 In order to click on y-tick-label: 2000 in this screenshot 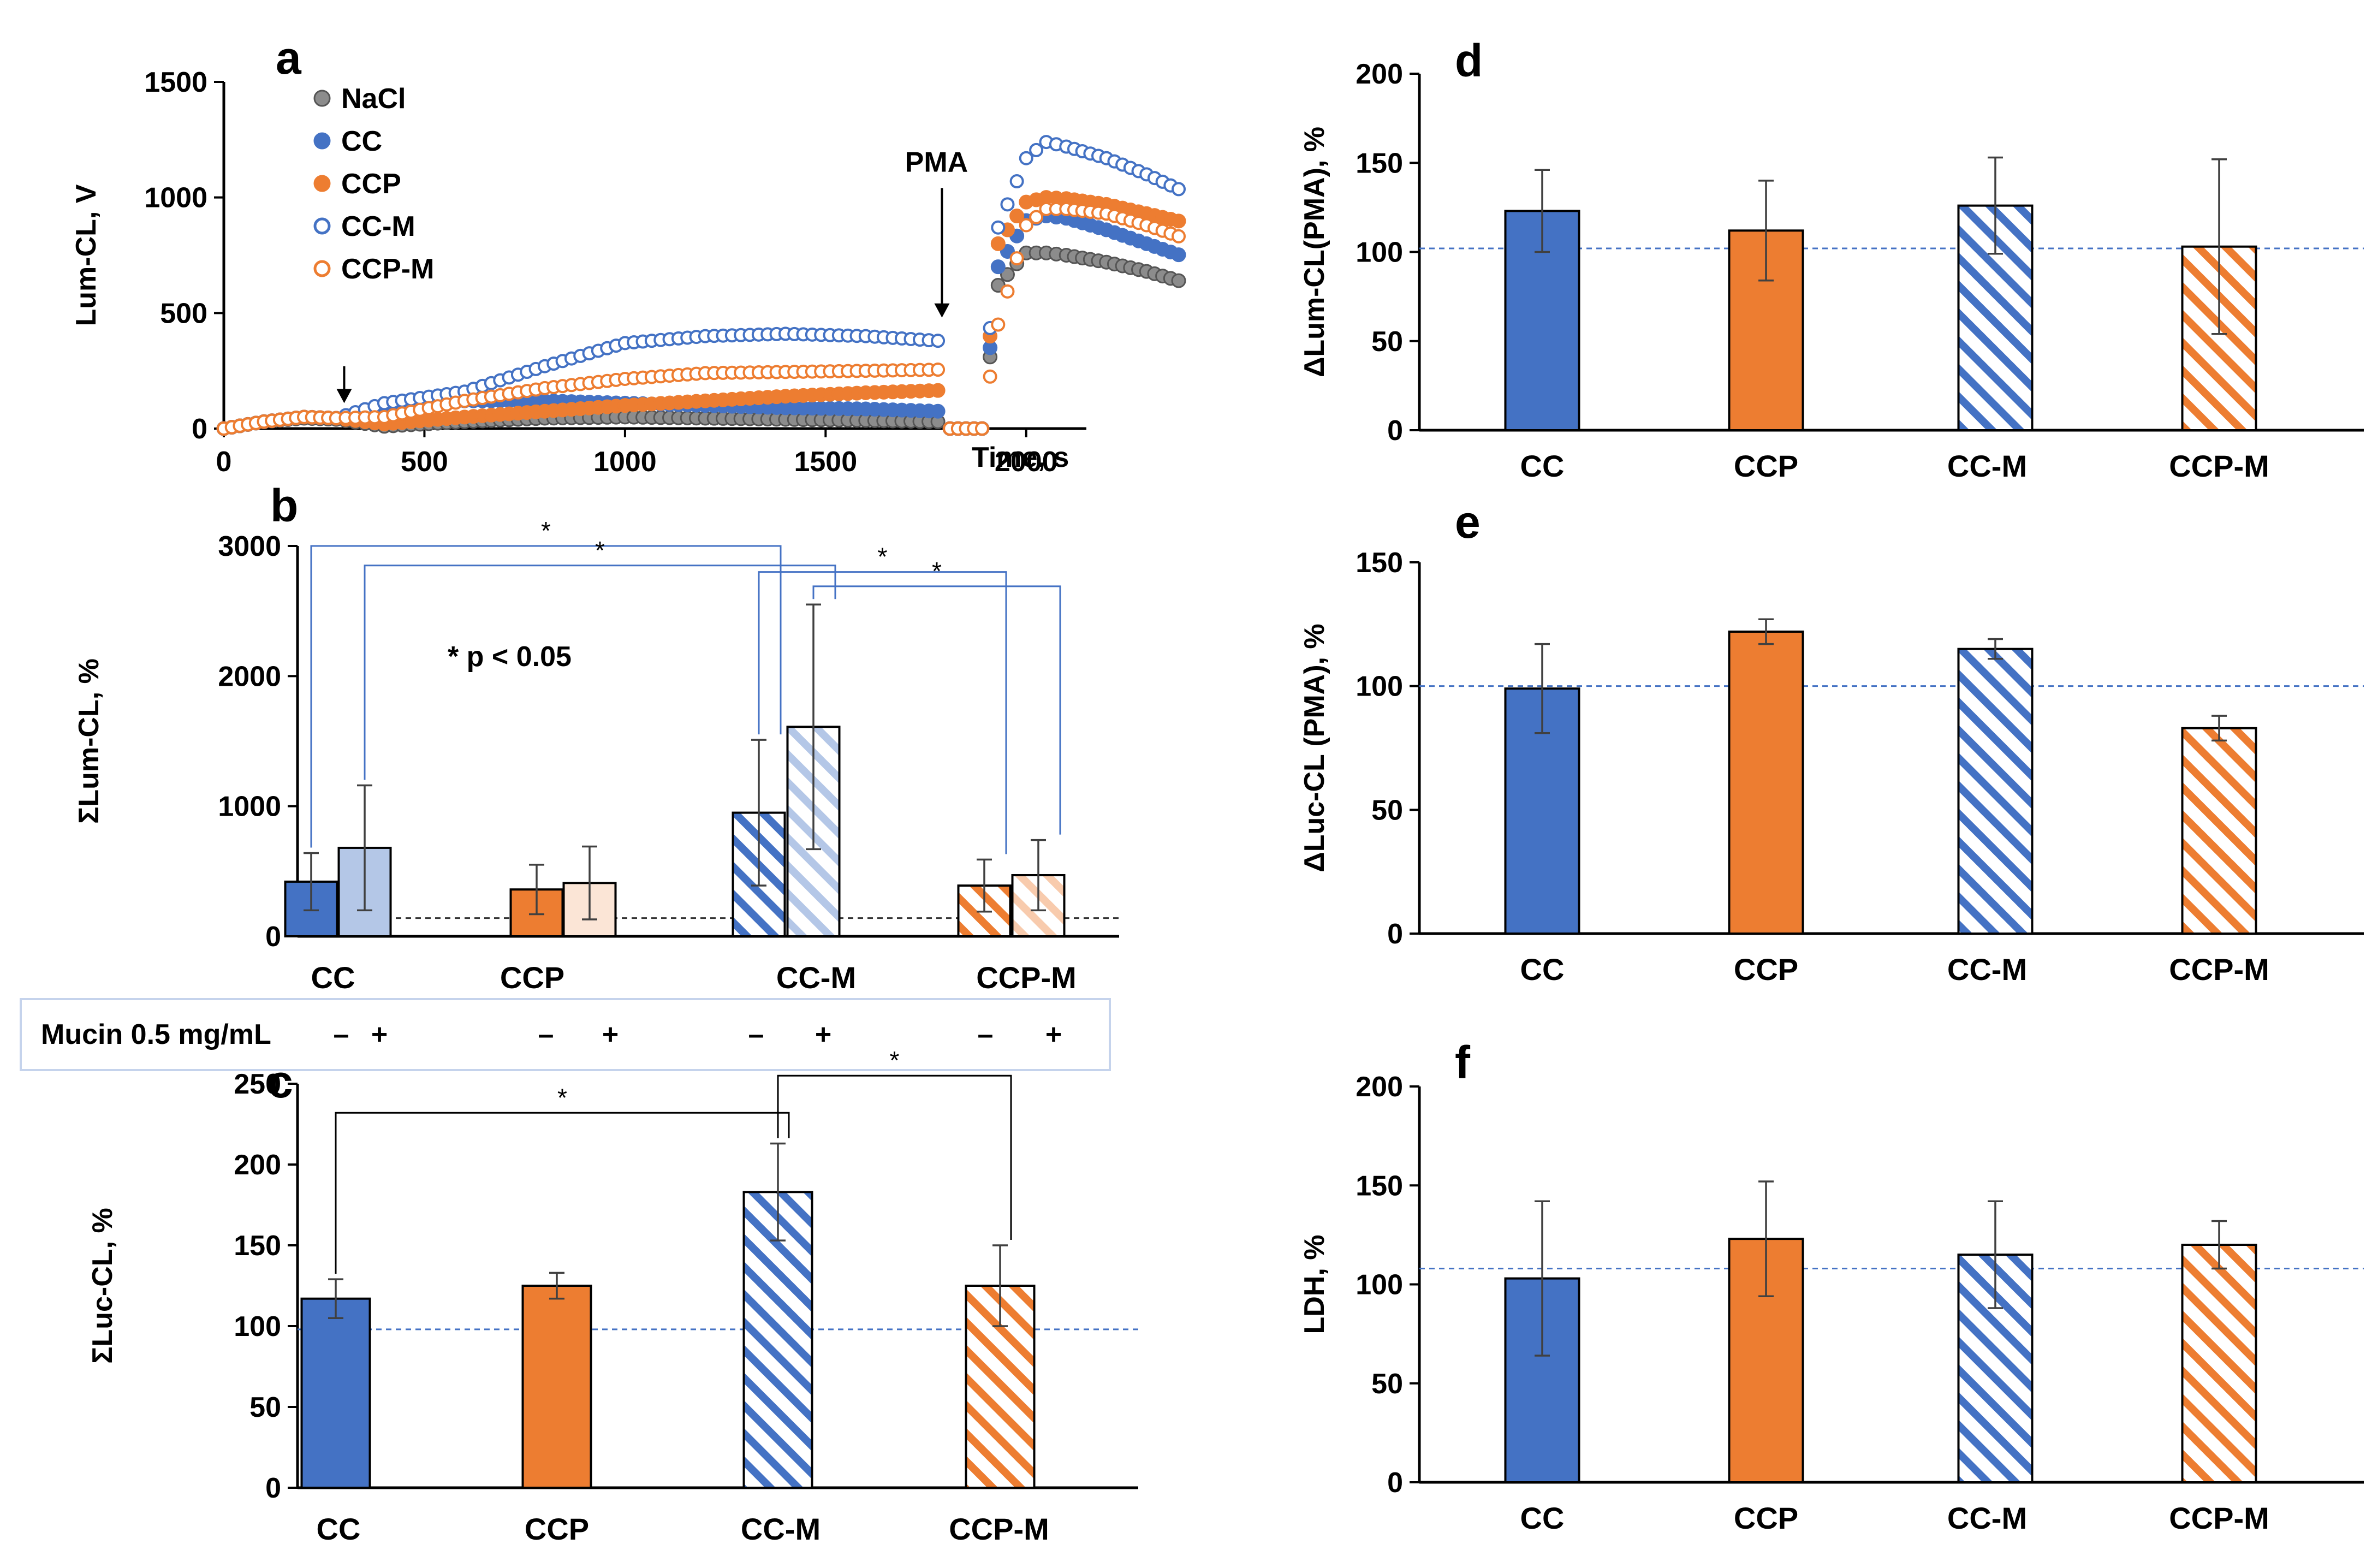, I will do `click(249, 676)`.